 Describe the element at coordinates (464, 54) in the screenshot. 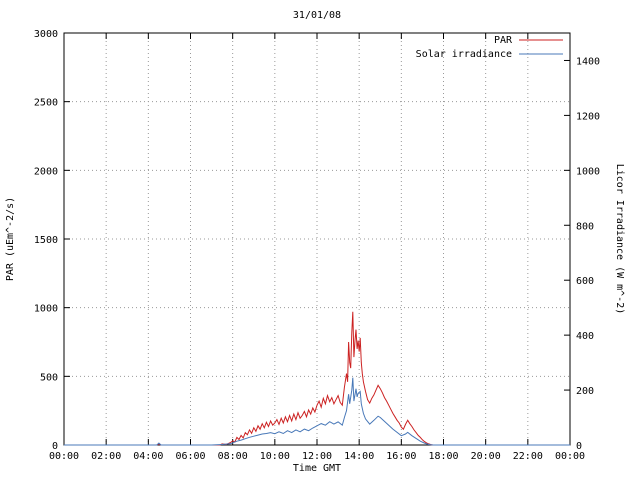

I see `legend-solar-label: Solar irradiance` at that location.